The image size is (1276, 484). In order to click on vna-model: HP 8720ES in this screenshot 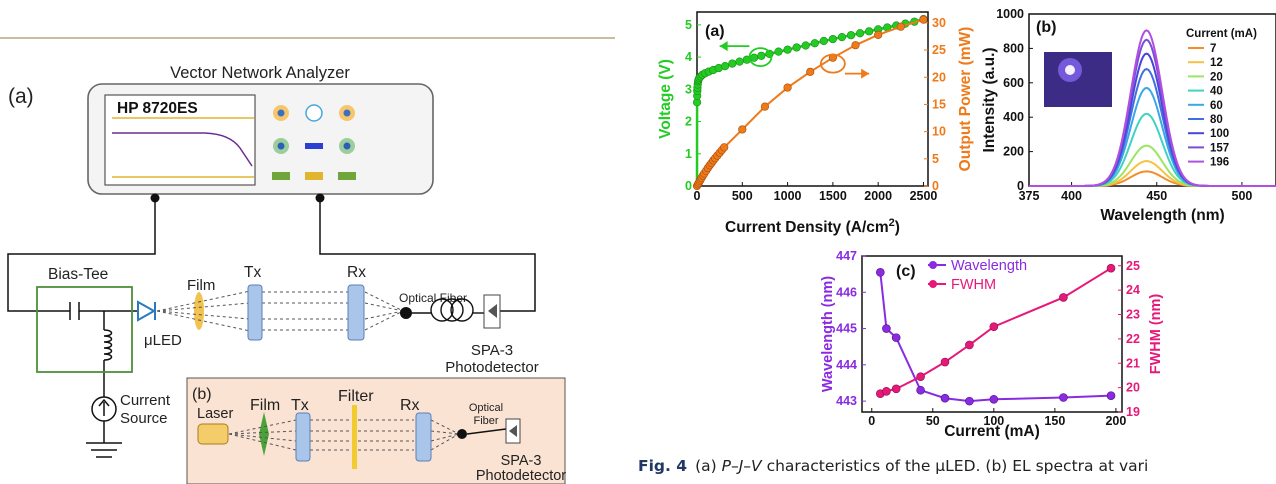, I will do `click(157, 108)`.